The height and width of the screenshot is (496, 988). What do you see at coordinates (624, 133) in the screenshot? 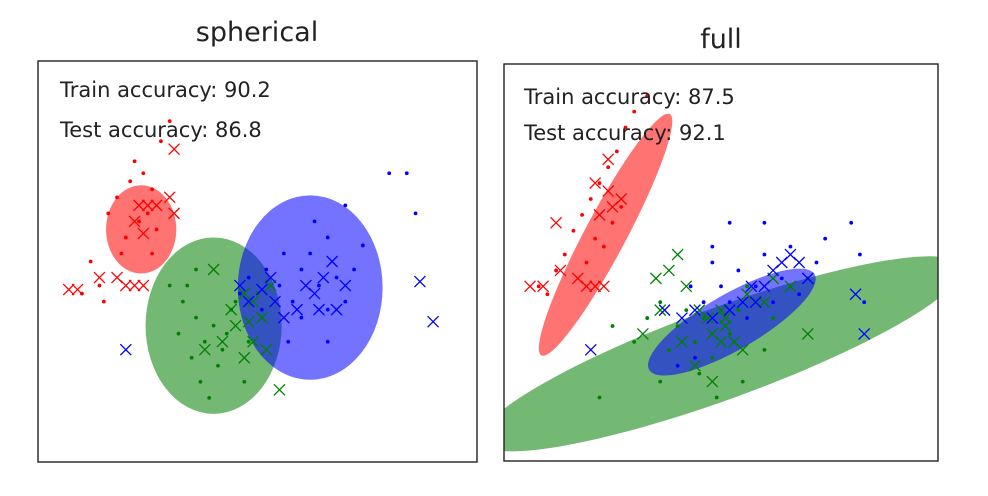
I see `test-accuracy-label: Test accuracy: 92.1` at bounding box center [624, 133].